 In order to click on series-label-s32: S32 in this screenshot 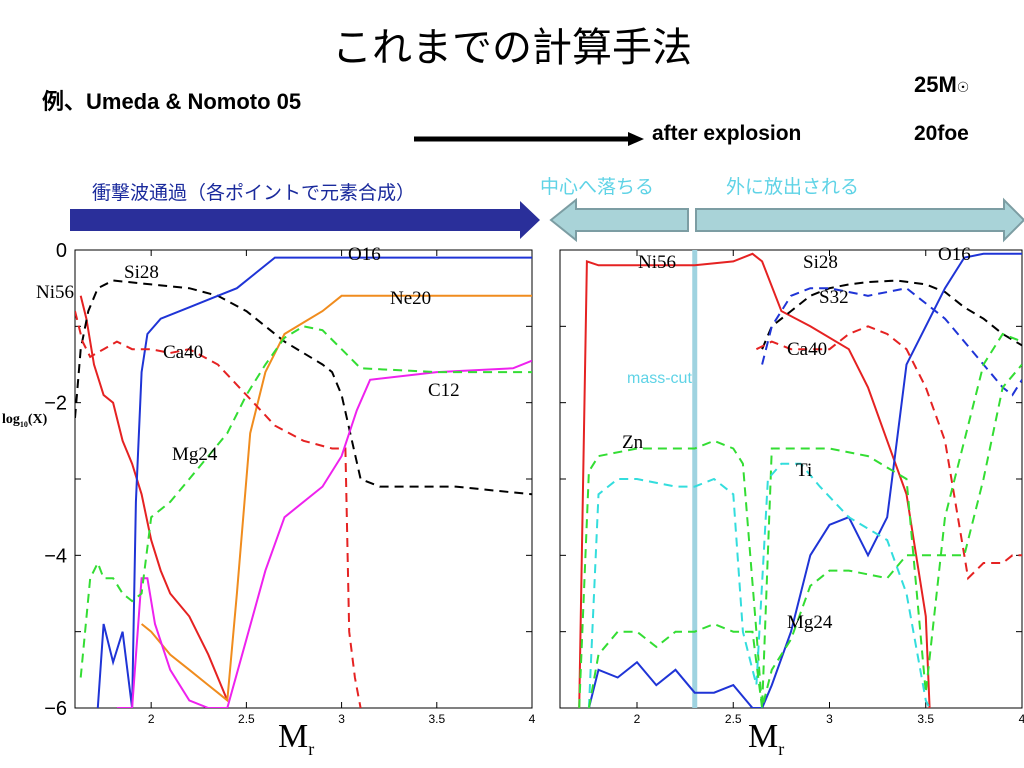, I will do `click(834, 297)`.